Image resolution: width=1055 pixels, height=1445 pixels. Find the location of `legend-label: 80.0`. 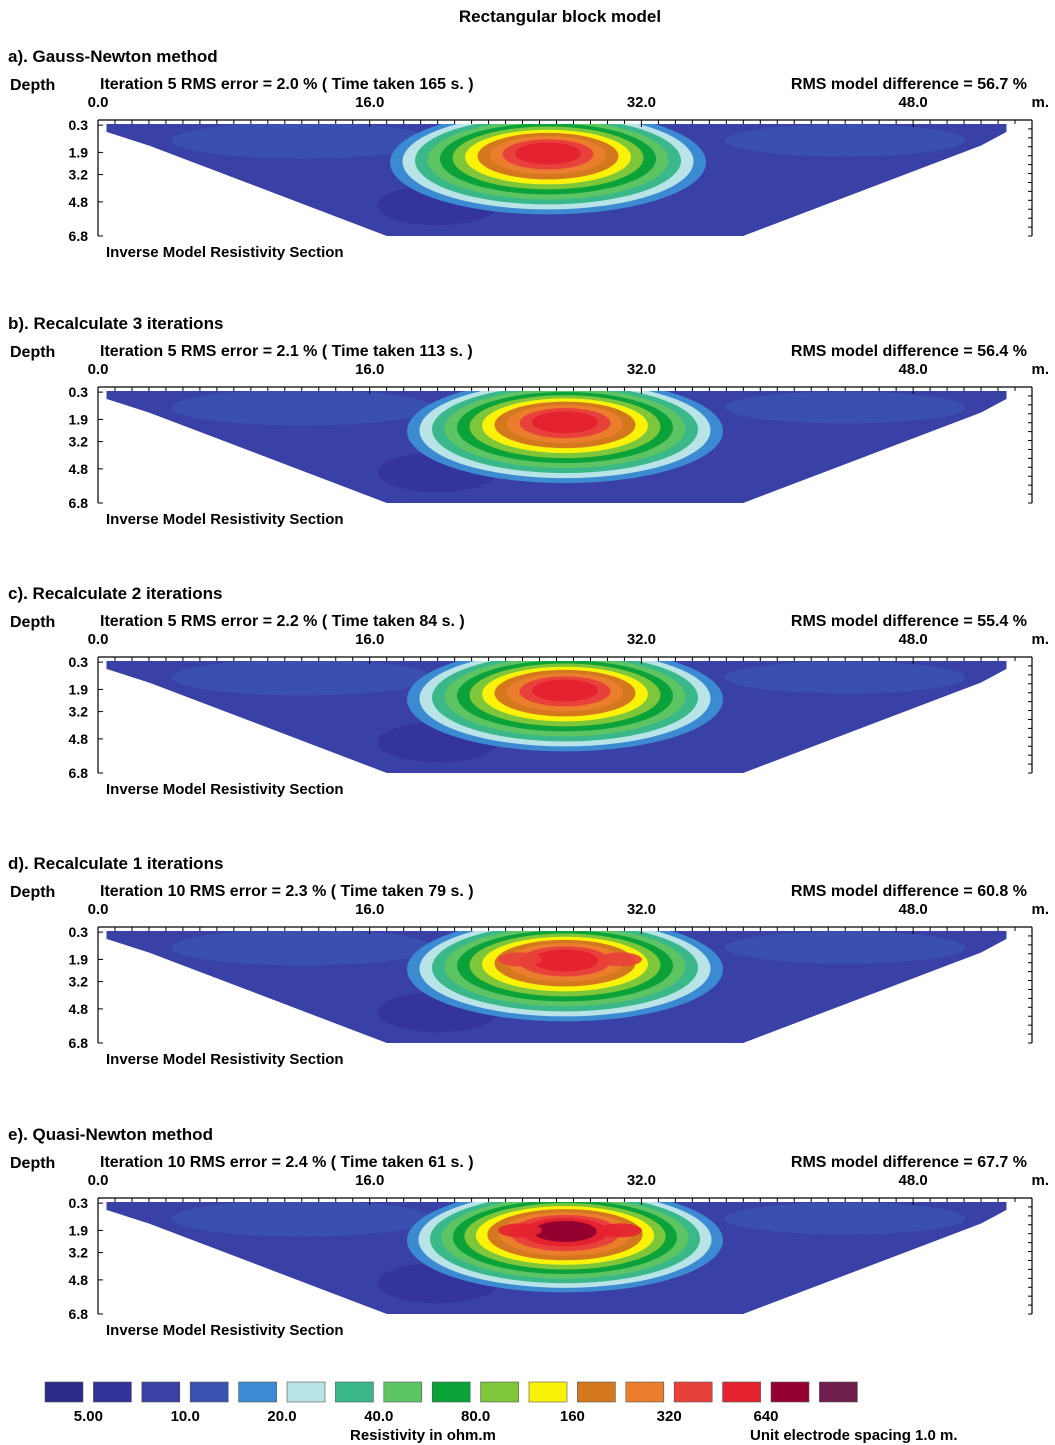

legend-label: 80.0 is located at coordinates (475, 1416).